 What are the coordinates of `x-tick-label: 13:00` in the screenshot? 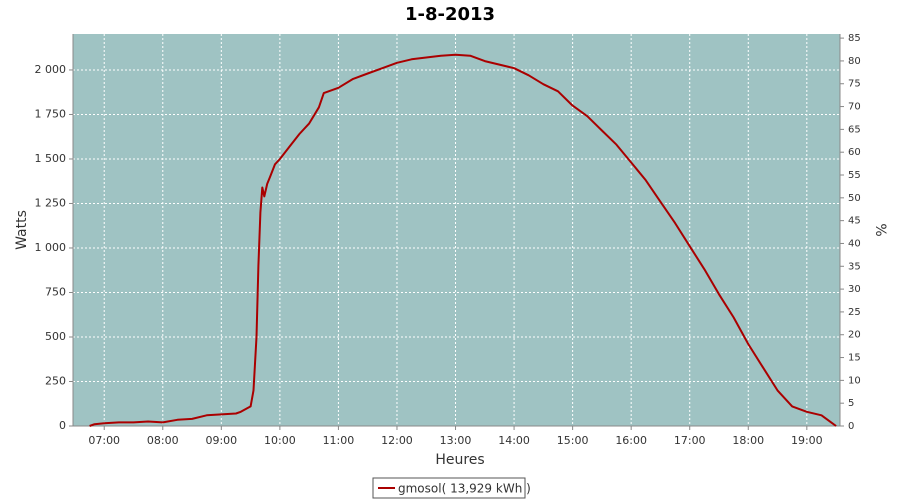 It's located at (456, 440).